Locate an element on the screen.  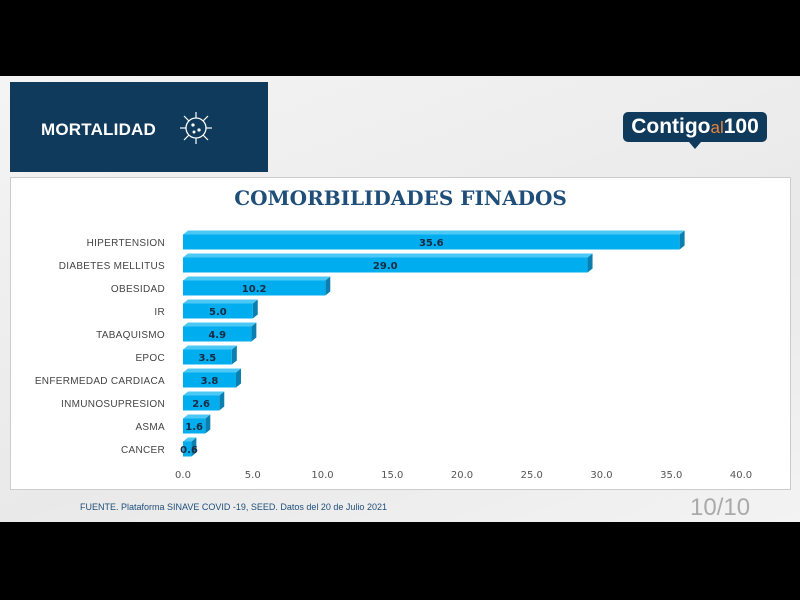
contigo-al-100-logo: Contigoal100 is located at coordinates (695, 130).